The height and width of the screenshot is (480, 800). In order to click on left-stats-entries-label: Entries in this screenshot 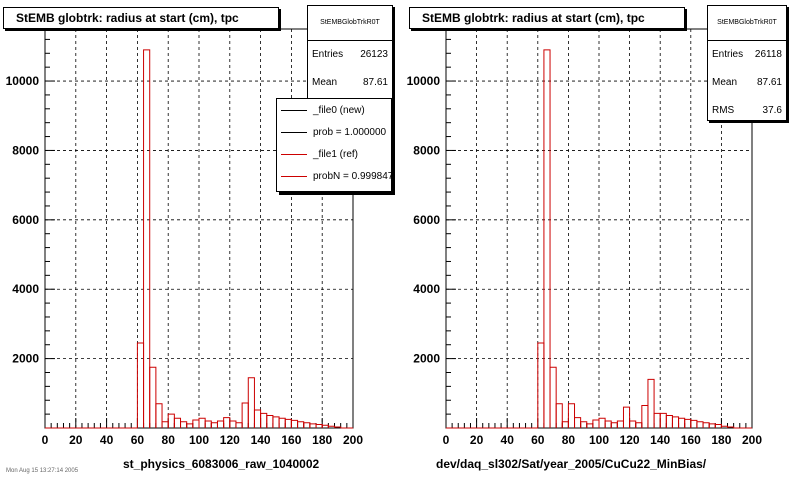, I will do `click(328, 54)`.